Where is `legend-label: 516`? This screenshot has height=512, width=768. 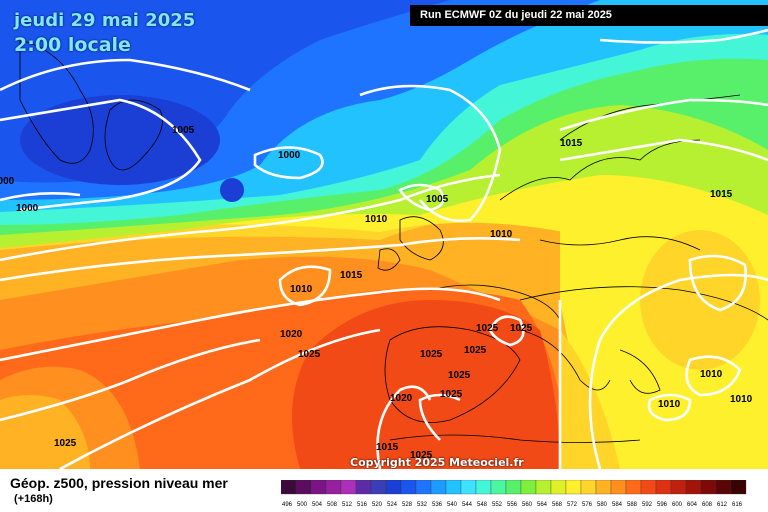
legend-label: 516 is located at coordinates (362, 505).